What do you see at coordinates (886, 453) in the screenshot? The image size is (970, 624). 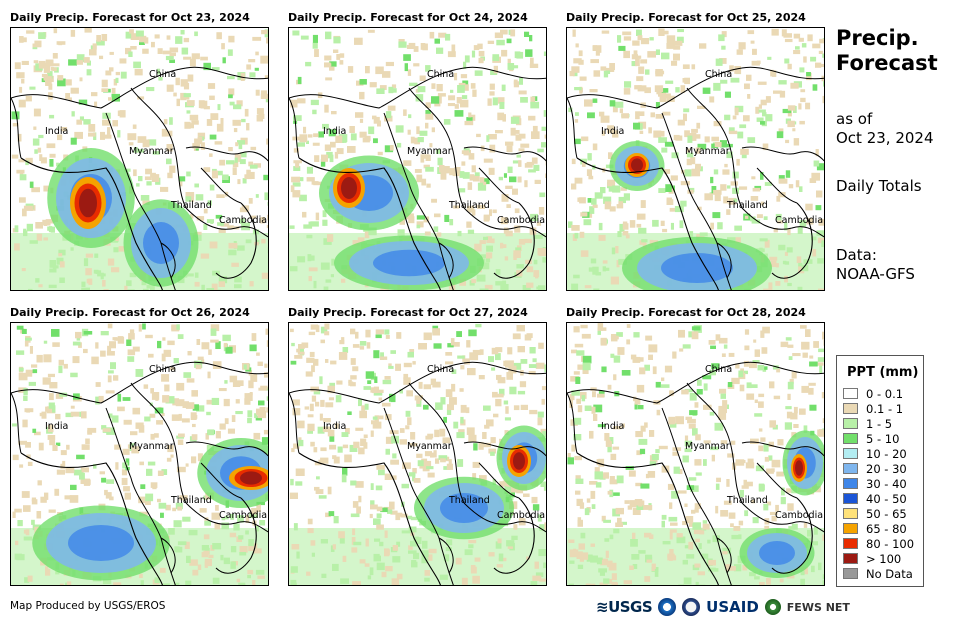 I see `legend-label: 10 - 20` at bounding box center [886, 453].